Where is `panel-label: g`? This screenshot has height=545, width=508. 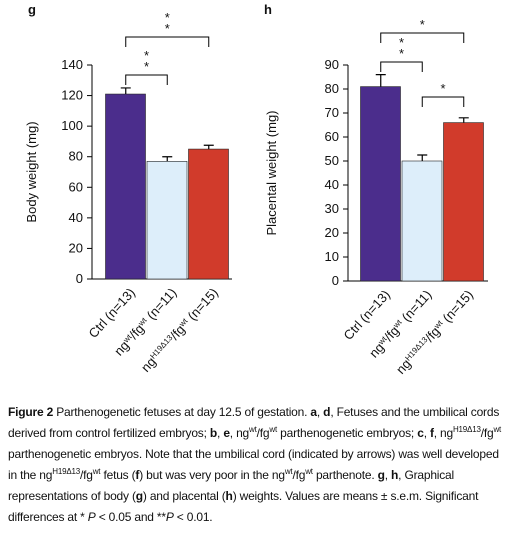 panel-label: g is located at coordinates (32, 9).